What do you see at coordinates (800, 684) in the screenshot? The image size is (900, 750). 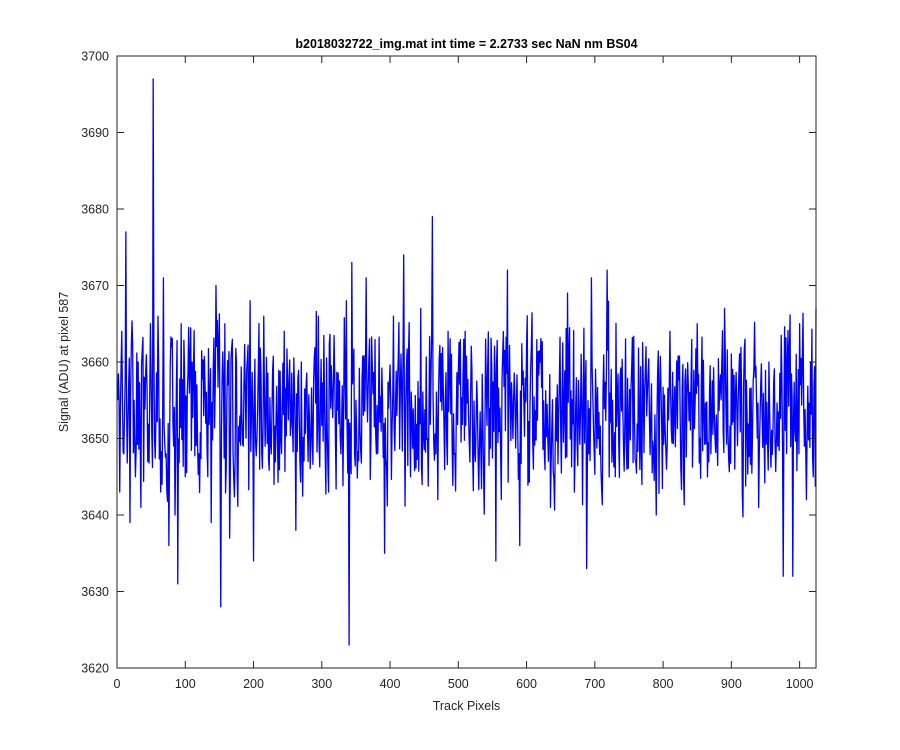 I see `x-tick-label: 1000` at bounding box center [800, 684].